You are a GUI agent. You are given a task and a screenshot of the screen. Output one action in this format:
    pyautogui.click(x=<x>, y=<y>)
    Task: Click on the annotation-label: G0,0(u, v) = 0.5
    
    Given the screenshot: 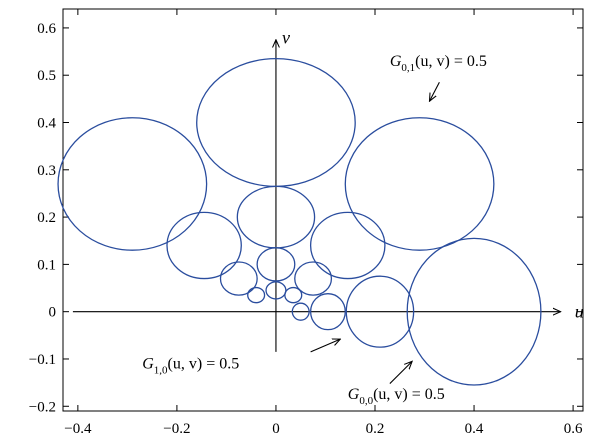 What is the action you would take?
    pyautogui.click(x=396, y=396)
    